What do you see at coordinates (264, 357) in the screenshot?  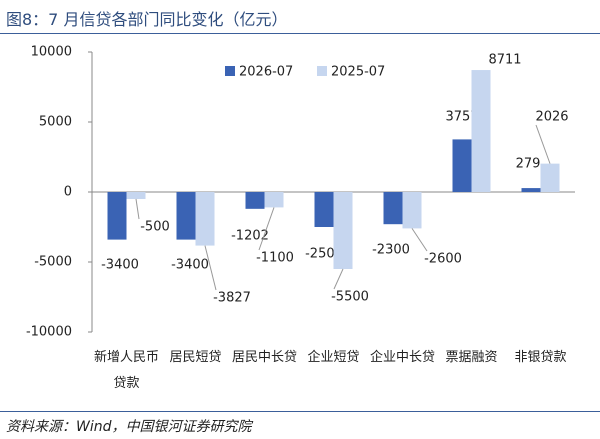 I see `x-tick-label: 居民中长贷` at bounding box center [264, 357].